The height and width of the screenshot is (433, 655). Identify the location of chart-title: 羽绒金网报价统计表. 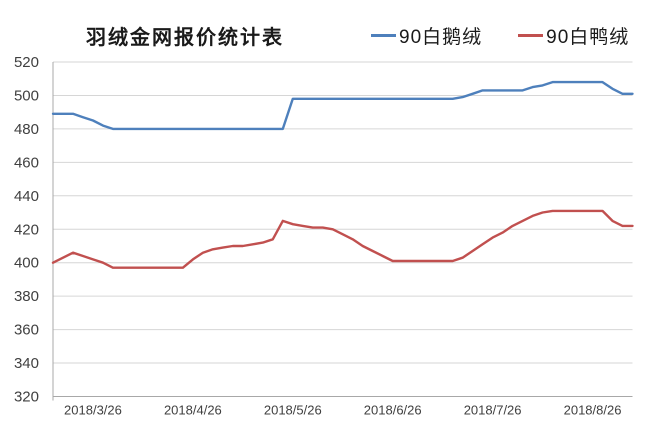
(185, 38).